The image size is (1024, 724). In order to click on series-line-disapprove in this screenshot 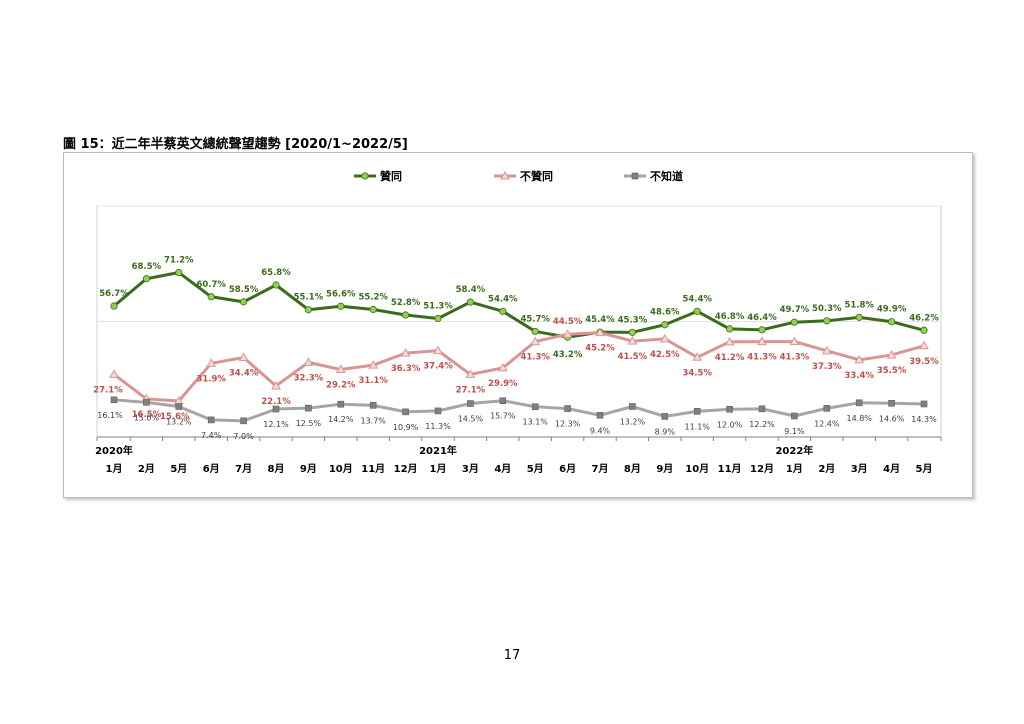, I will do `click(519, 367)`.